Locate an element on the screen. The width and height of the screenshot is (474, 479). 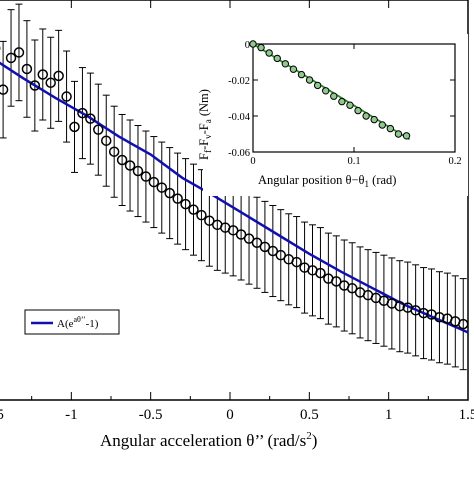
inset-y-tick-label: -0.02 is located at coordinates (239, 81).